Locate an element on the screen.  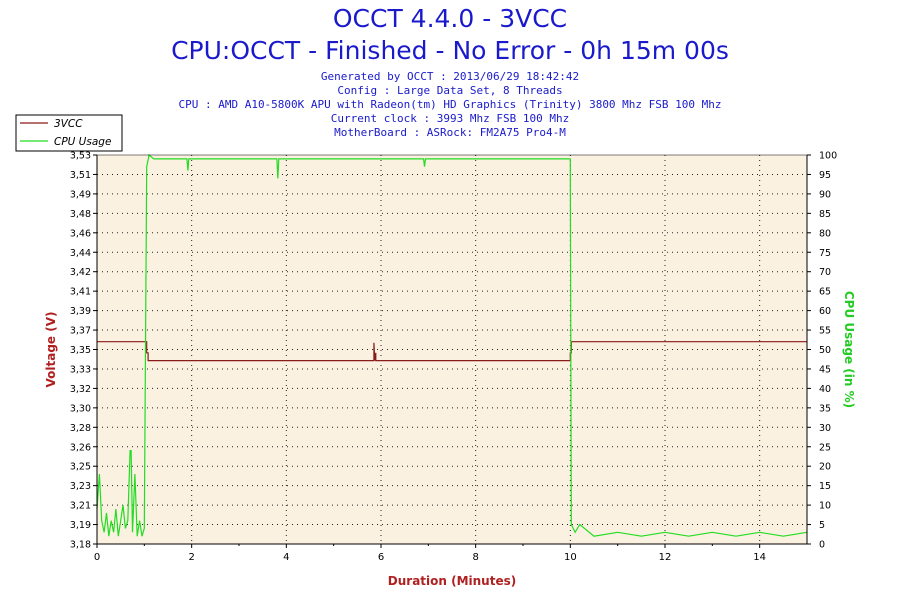
legend-label-cpu-usage: CPU Usage is located at coordinates (82, 142).